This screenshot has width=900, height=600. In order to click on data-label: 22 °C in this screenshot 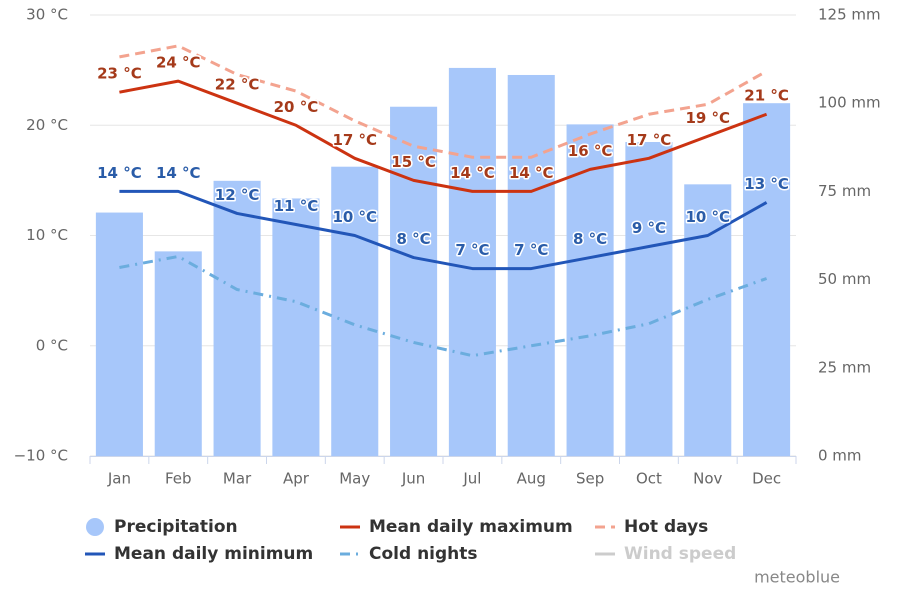, I will do `click(237, 85)`.